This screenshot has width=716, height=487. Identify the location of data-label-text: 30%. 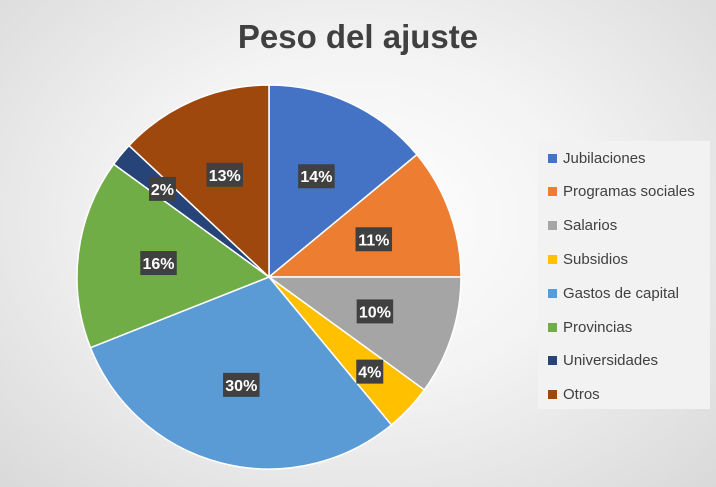
(241, 386).